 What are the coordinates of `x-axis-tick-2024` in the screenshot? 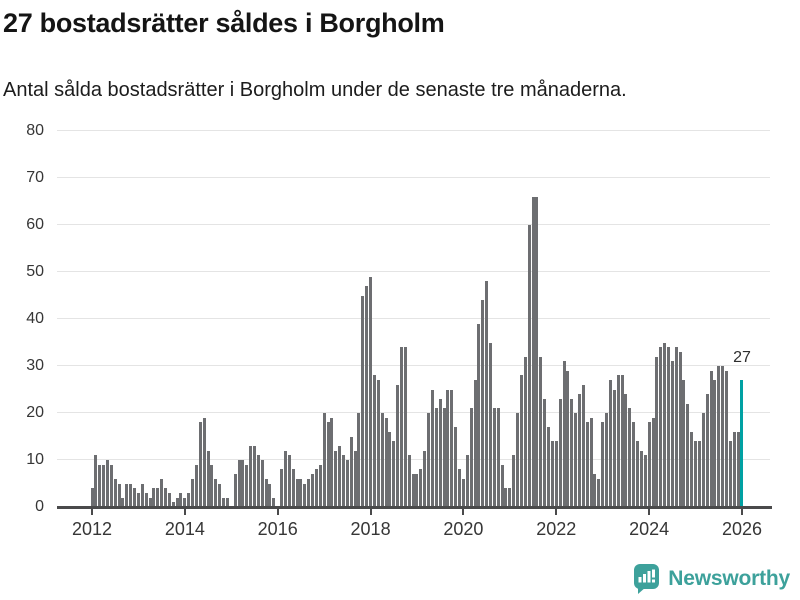 It's located at (649, 512).